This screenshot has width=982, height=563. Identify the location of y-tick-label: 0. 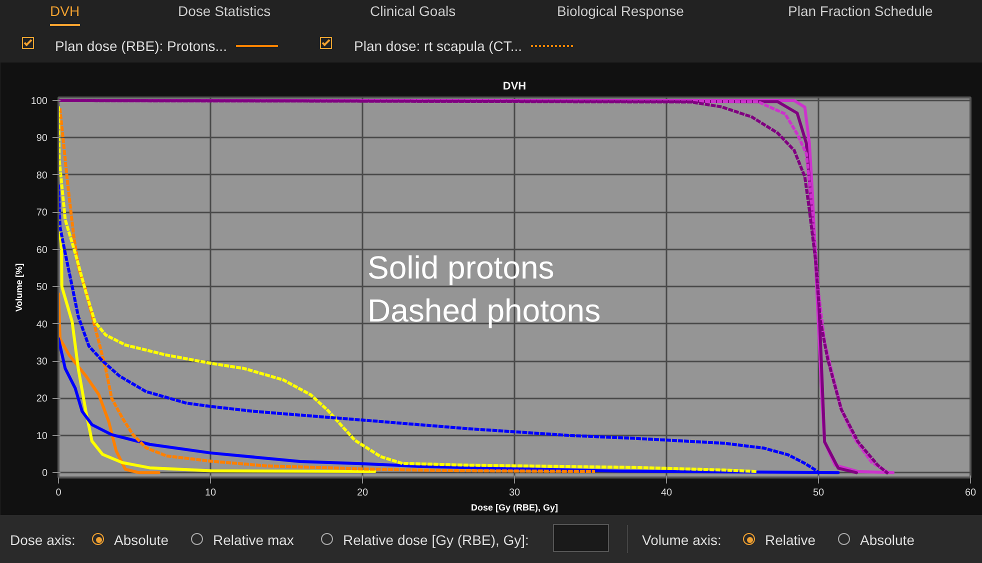
(45, 474).